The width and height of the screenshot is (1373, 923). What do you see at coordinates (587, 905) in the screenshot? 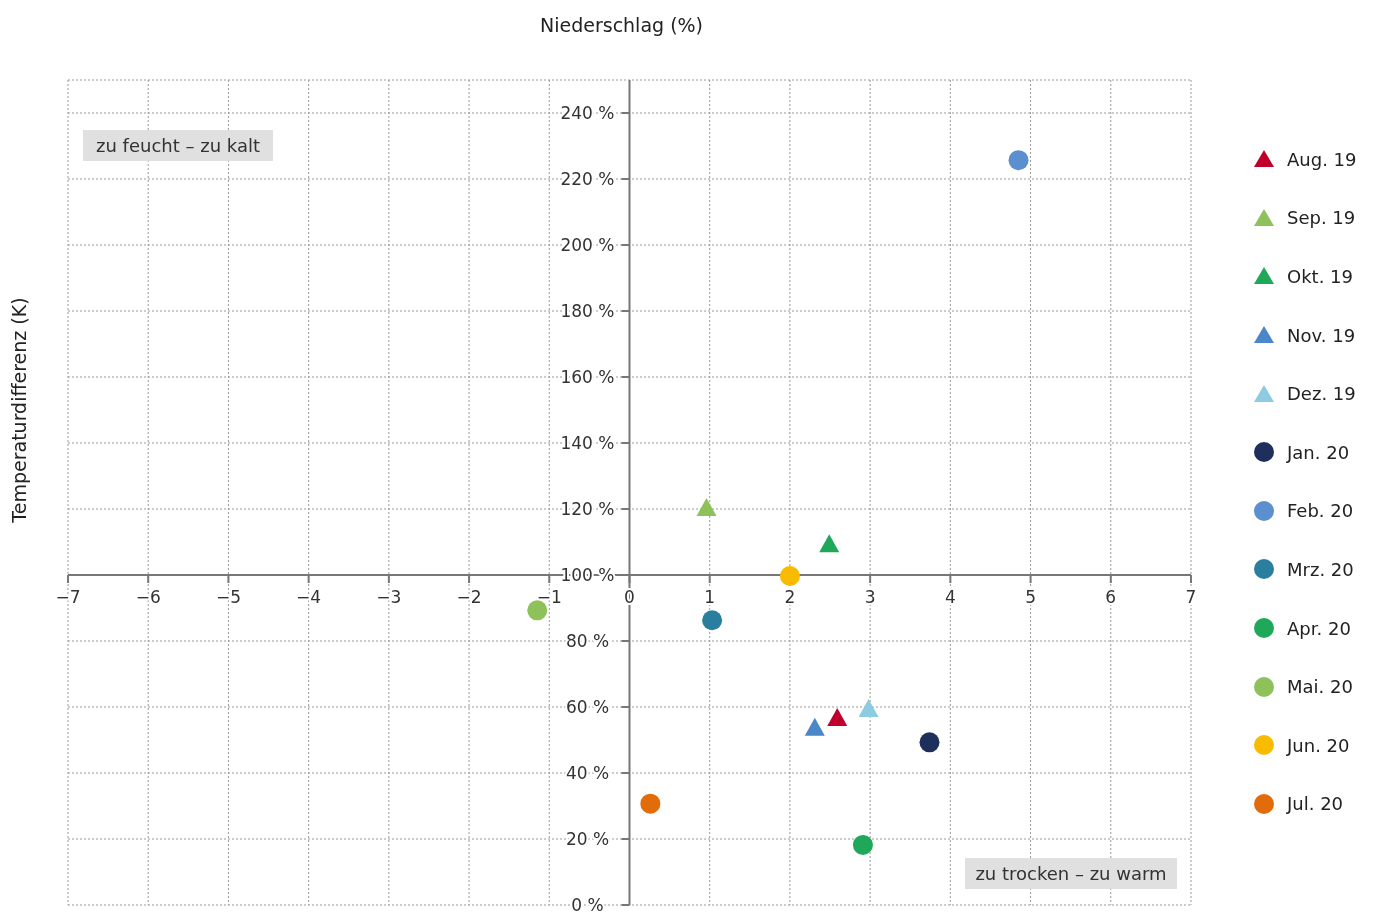
I see `y-tick-label: 0 %` at bounding box center [587, 905].